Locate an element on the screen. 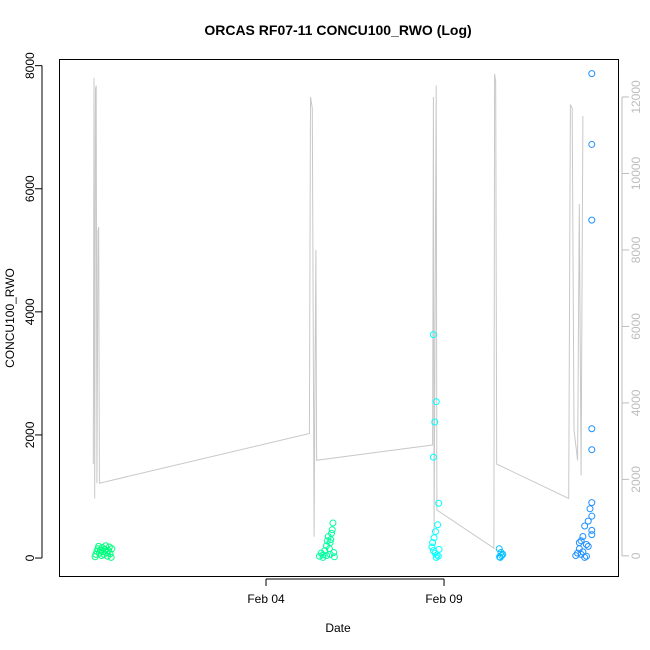 This screenshot has height=650, width=650. y2-tick-label: 12000 is located at coordinates (636, 97).